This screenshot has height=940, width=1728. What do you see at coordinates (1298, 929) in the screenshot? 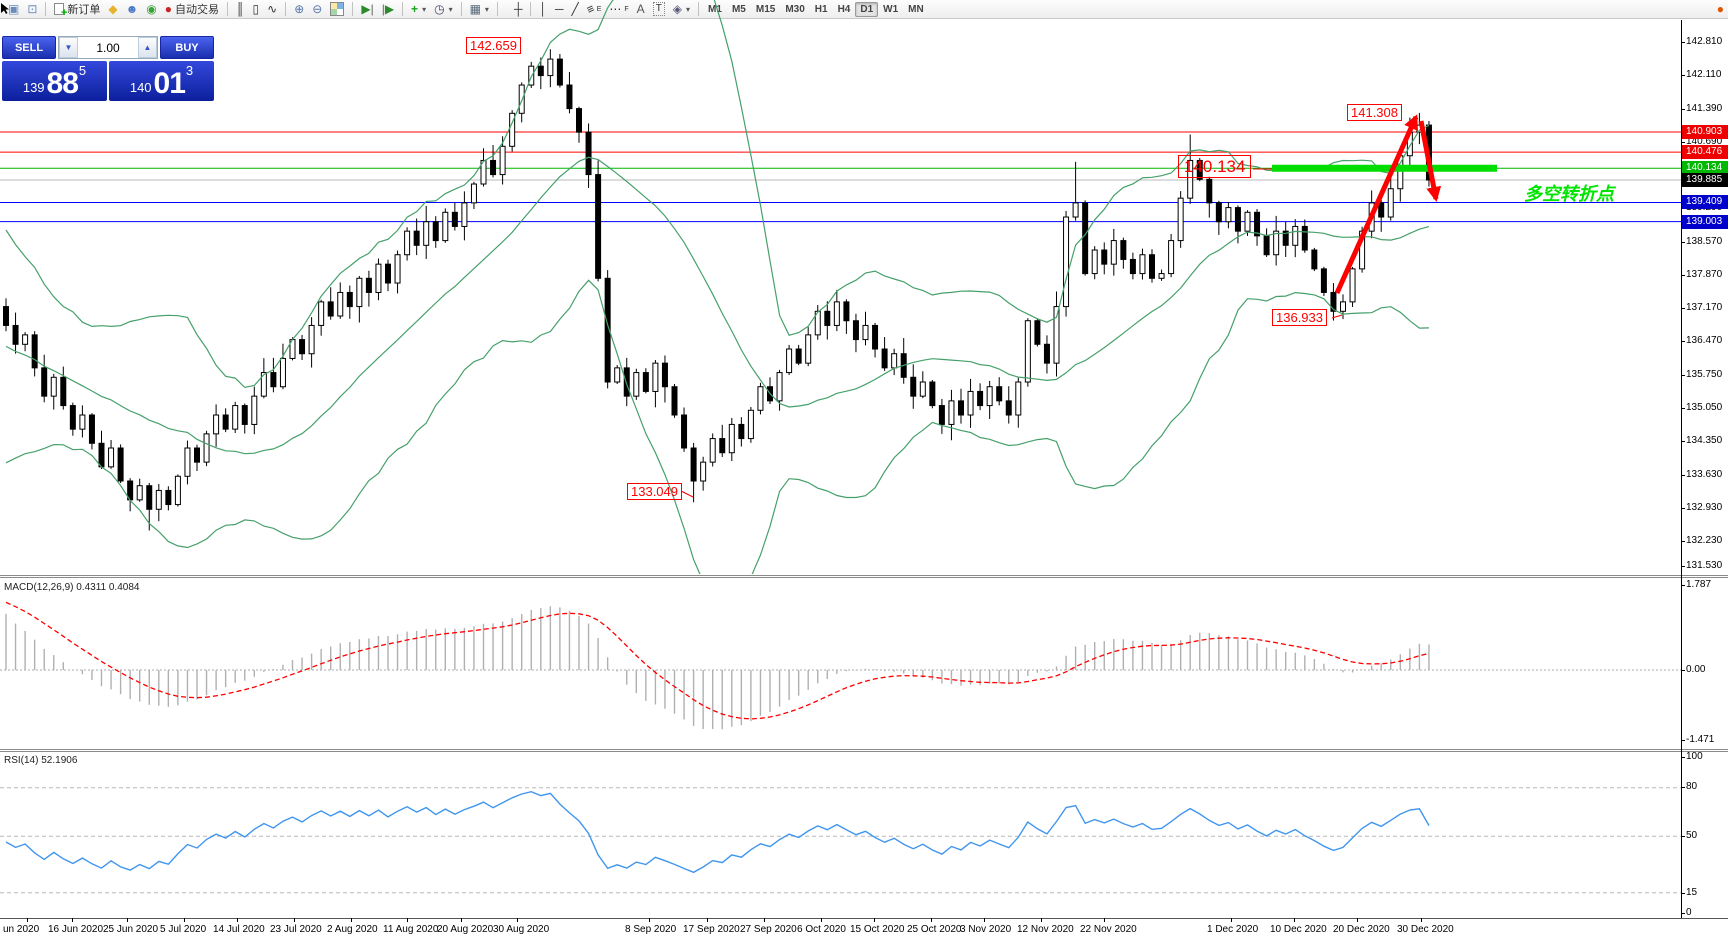
I see `date-label: 10 Dec 2020` at bounding box center [1298, 929].